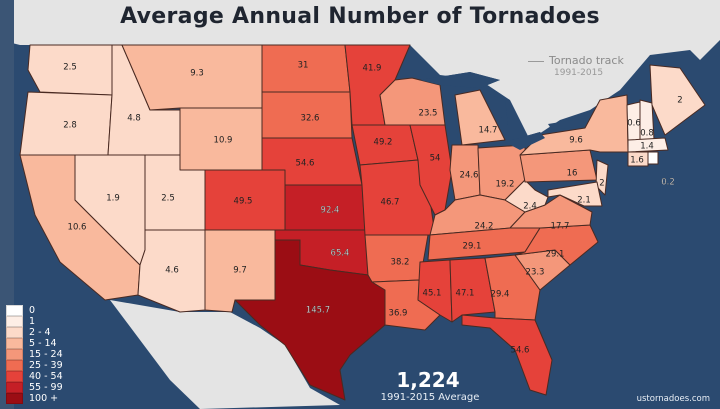 The width and height of the screenshot is (720, 409). I want to click on track-label: Tornado track, so click(586, 60).